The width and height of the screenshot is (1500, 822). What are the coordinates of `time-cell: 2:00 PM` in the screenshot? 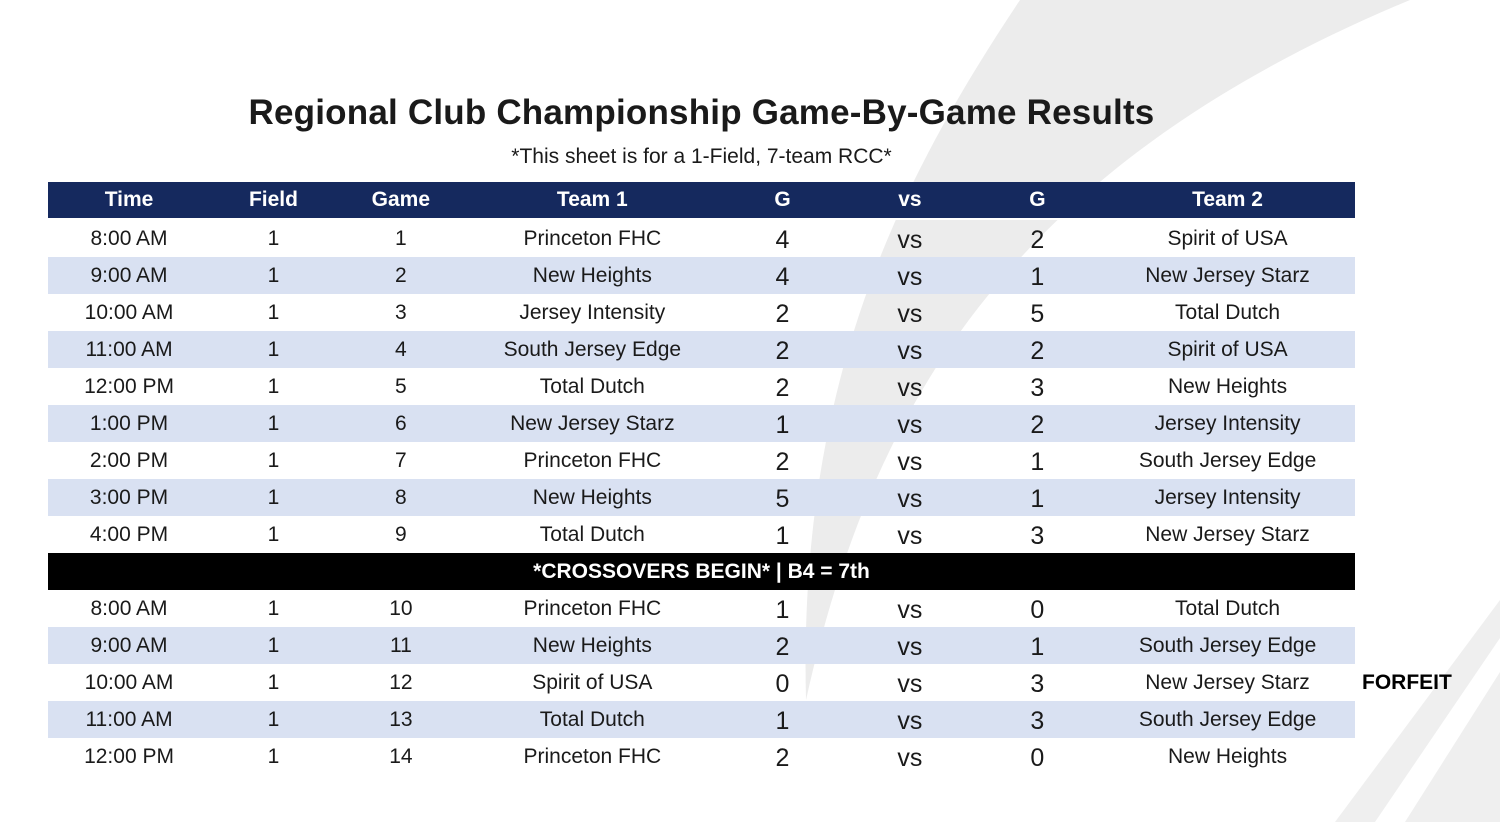 It's located at (129, 460).